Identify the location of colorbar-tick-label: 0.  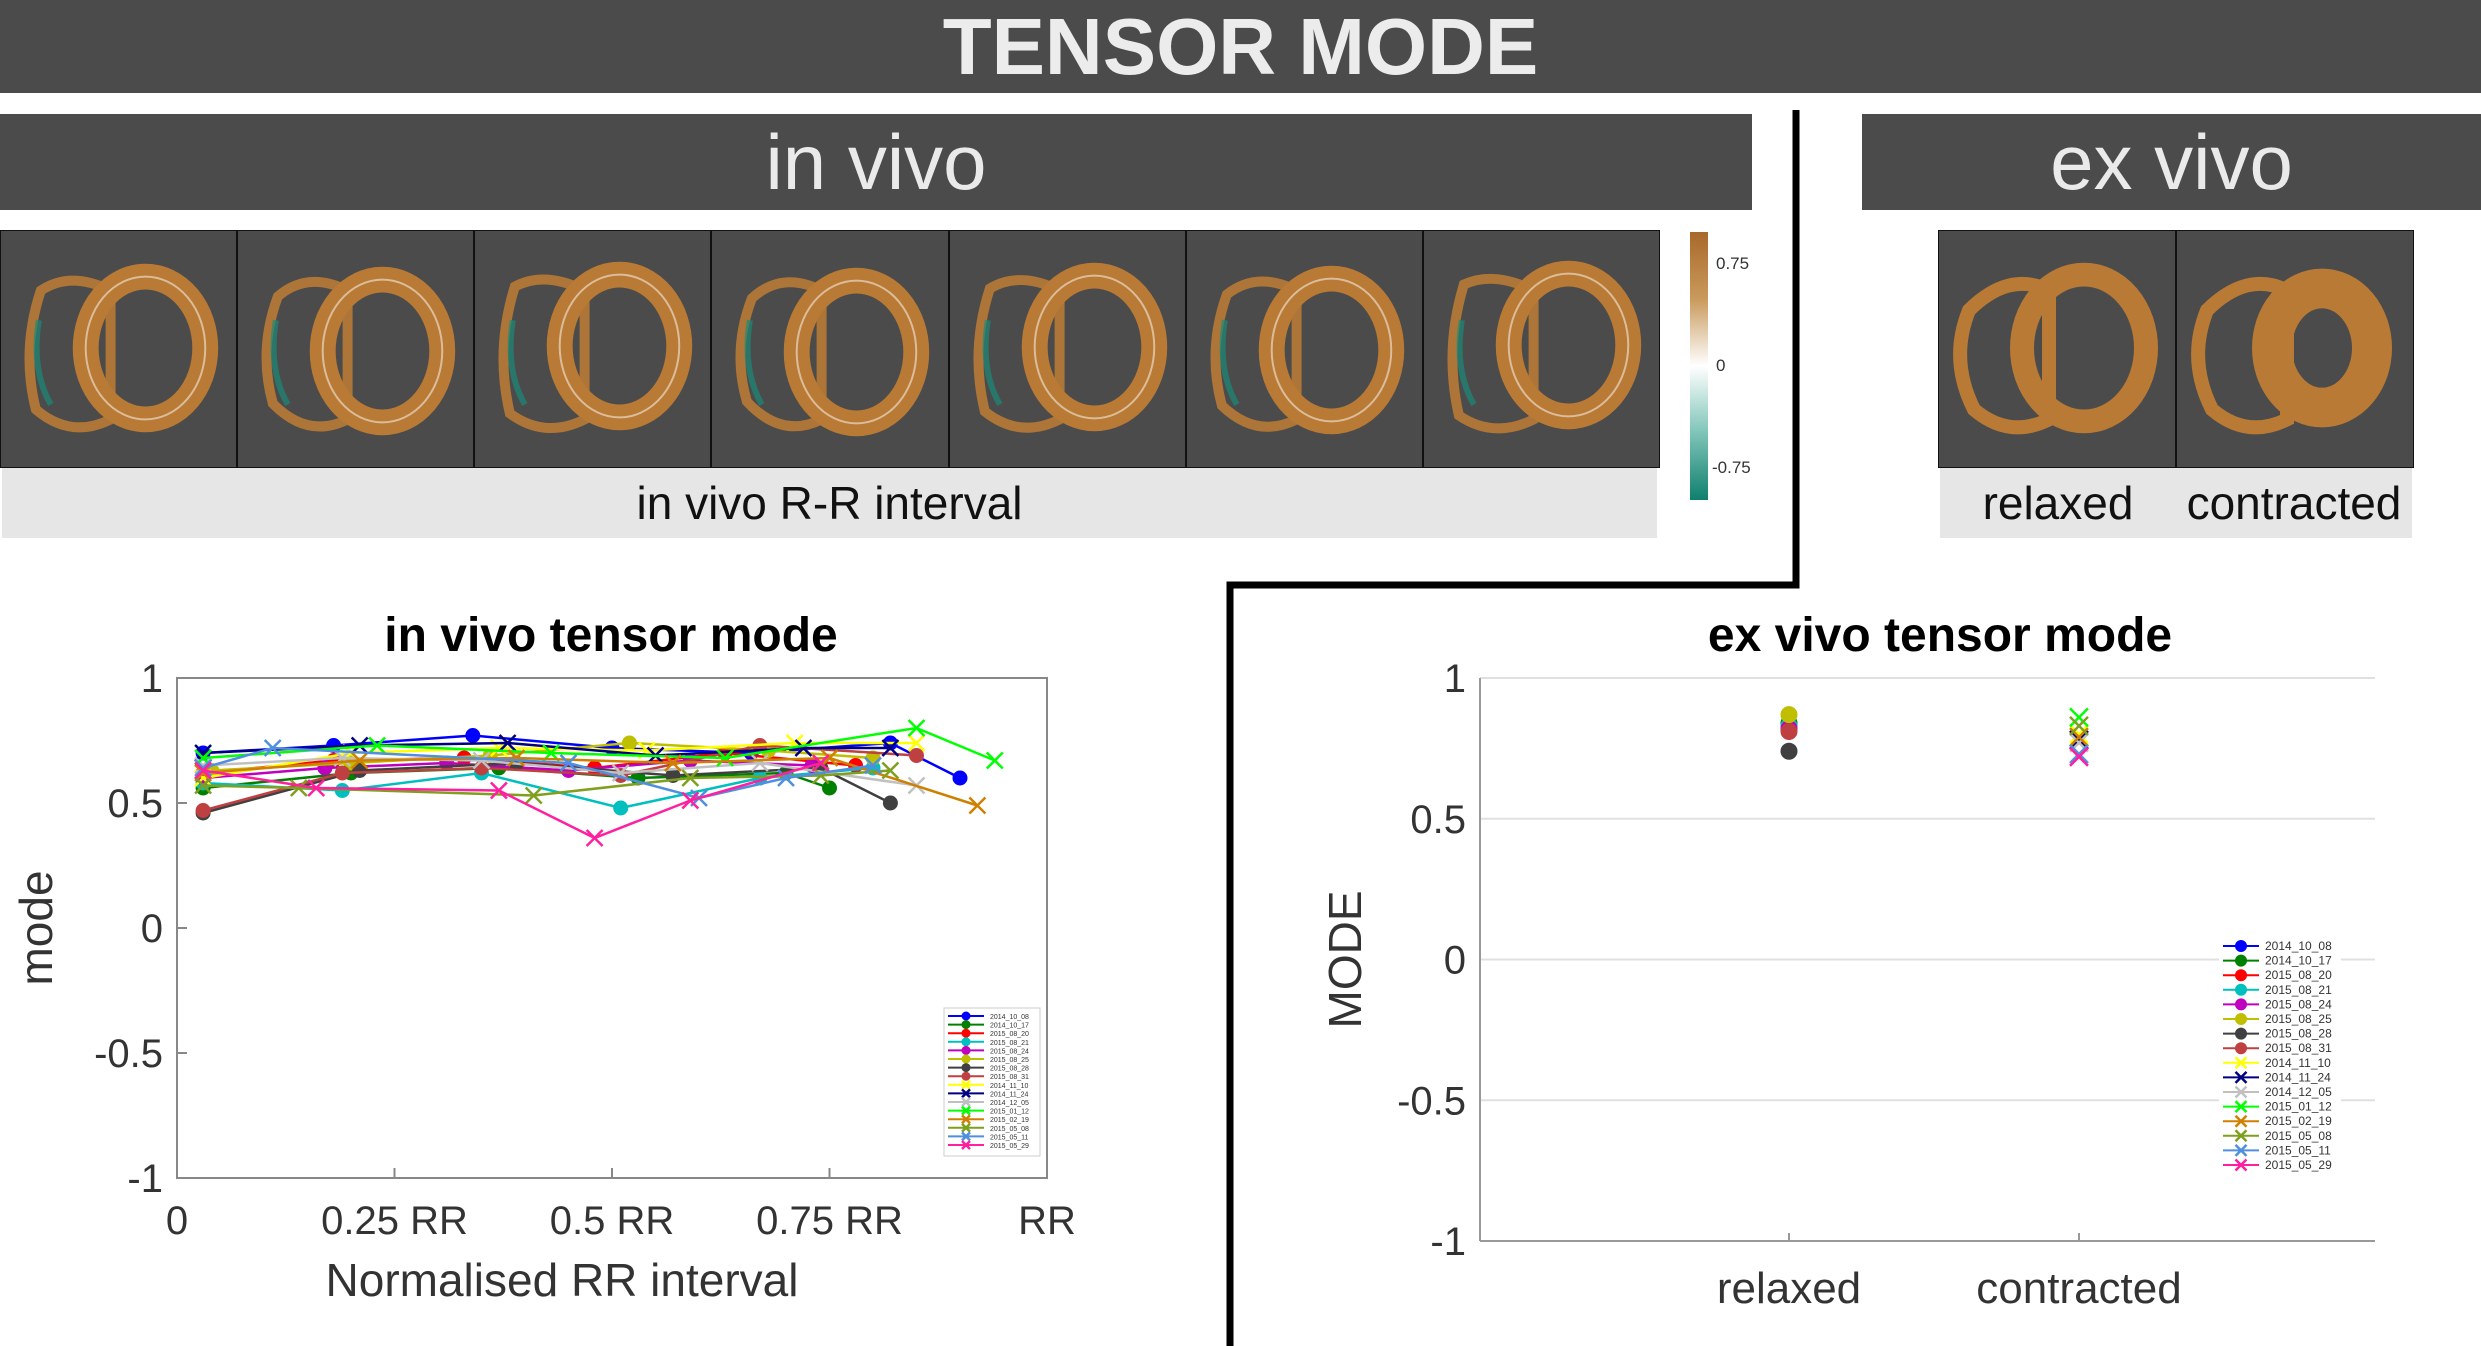
(1721, 365).